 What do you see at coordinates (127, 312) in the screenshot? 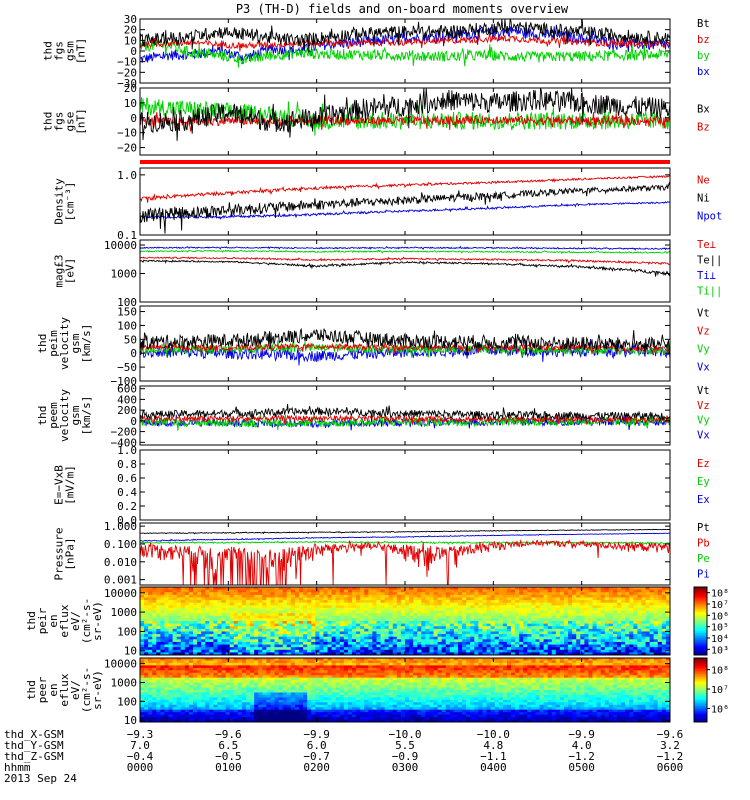
I see `y-tick-label: 150` at bounding box center [127, 312].